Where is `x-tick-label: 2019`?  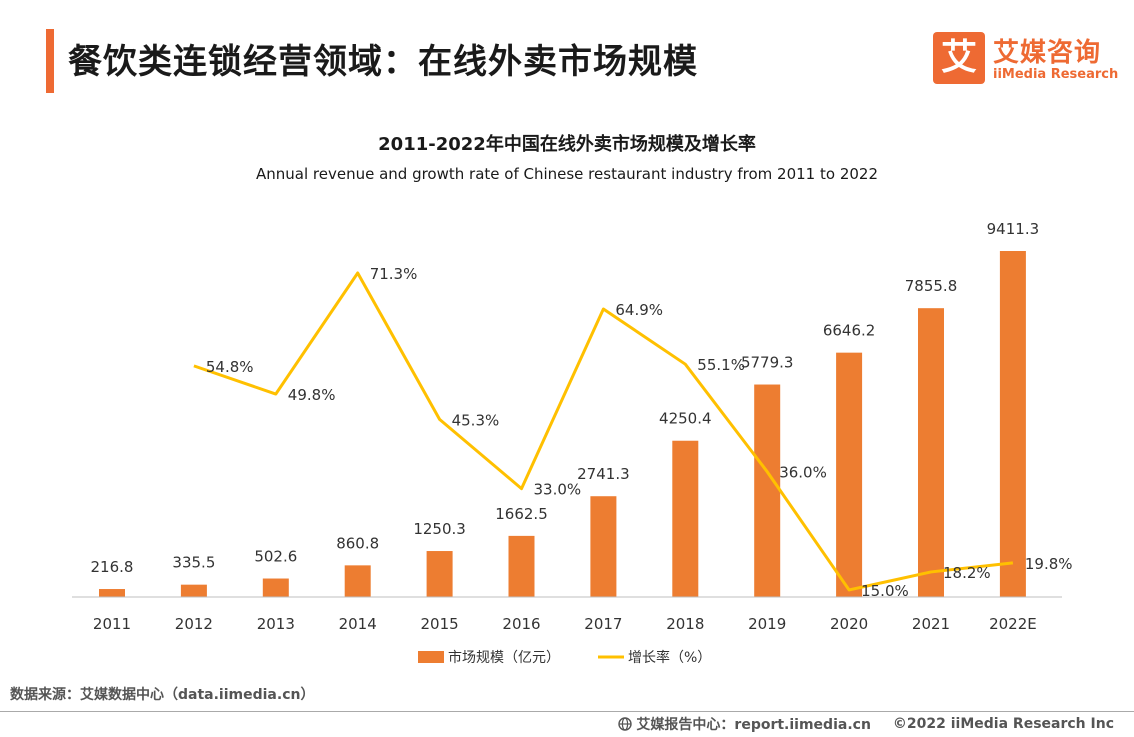
x-tick-label: 2019 is located at coordinates (767, 624).